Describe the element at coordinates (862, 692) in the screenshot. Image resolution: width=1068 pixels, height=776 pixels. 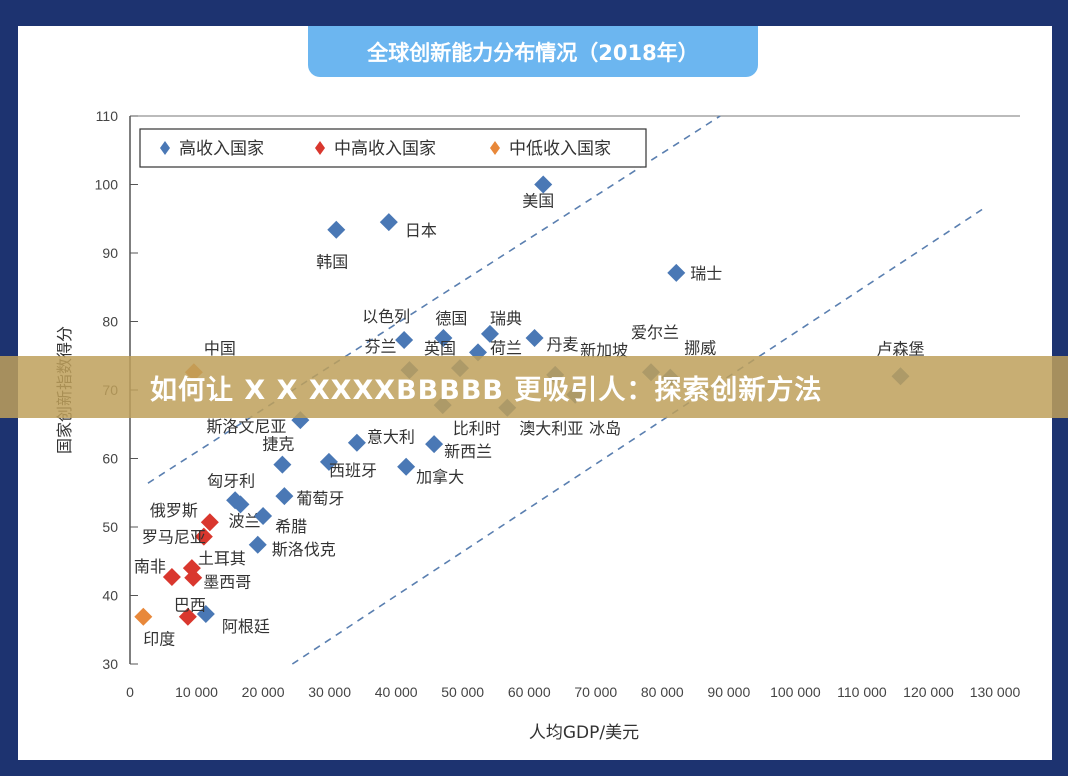
I see `x-tick-label: 110 000` at that location.